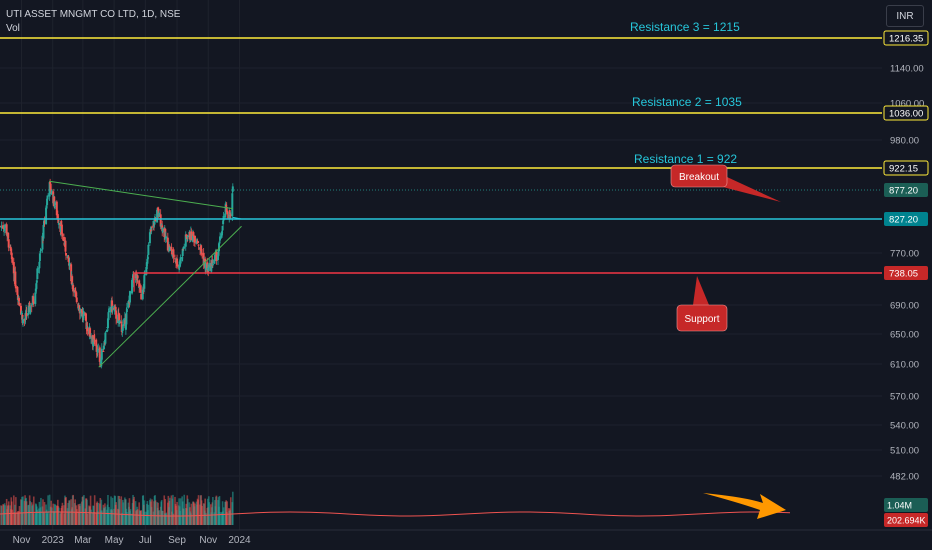  Describe the element at coordinates (13, 28) in the screenshot. I see `volume-label: Vol` at that location.